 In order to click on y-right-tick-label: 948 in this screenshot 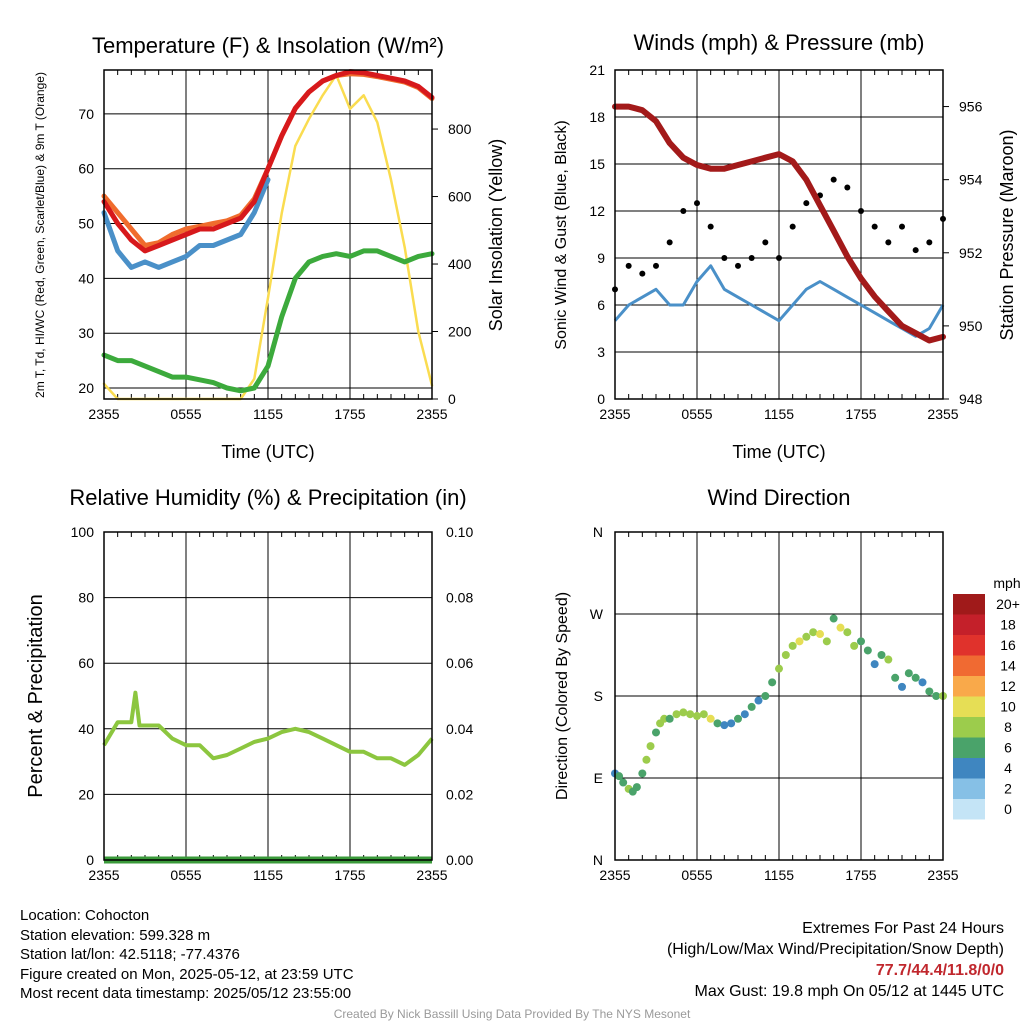, I will do `click(971, 399)`.